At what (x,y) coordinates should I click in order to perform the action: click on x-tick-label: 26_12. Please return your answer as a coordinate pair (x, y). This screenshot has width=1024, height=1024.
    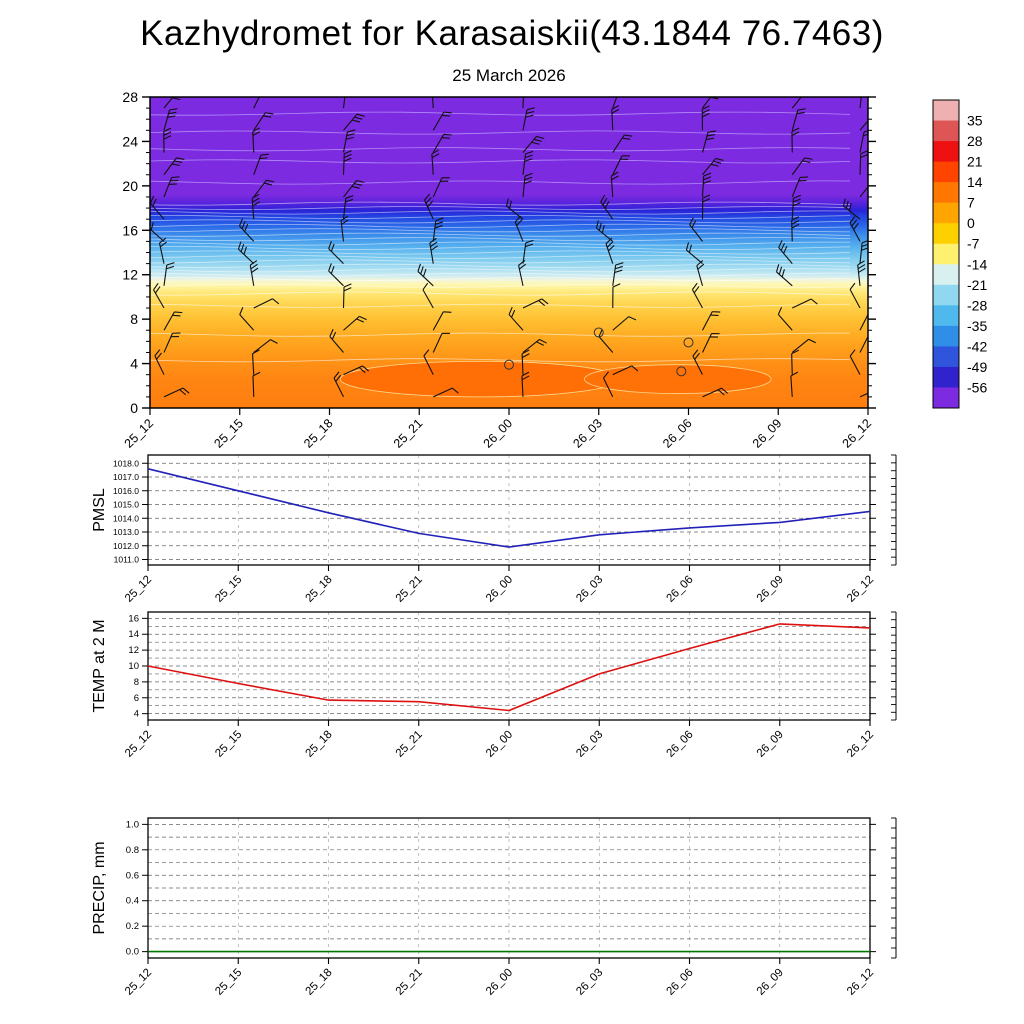
    Looking at the image, I should click on (857, 433).